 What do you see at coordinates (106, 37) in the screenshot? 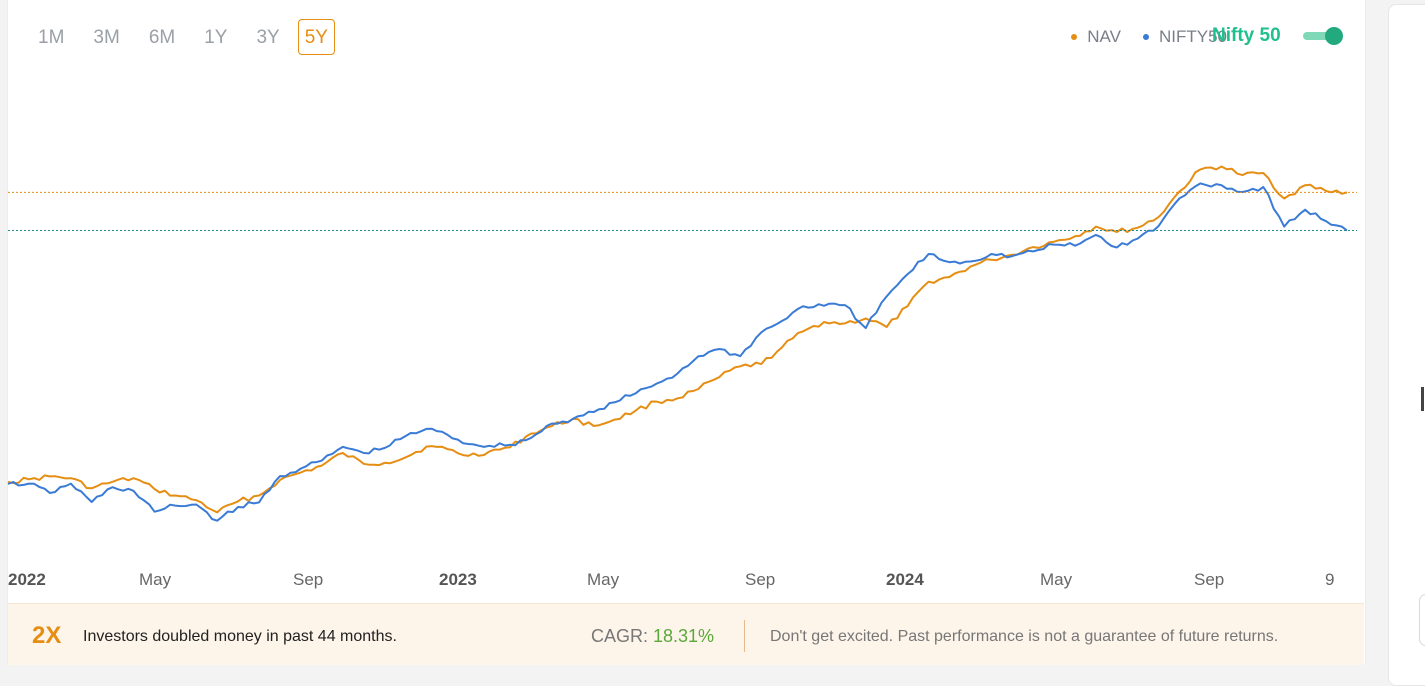
I see `range-3m-button: 3M` at bounding box center [106, 37].